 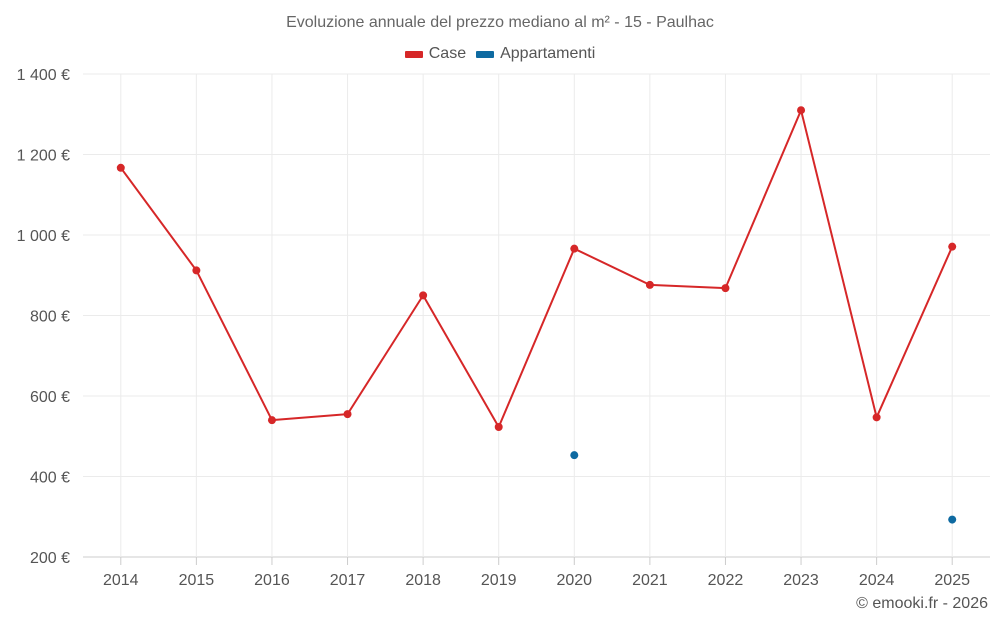 I want to click on legend-item-case: Case, so click(x=435, y=54).